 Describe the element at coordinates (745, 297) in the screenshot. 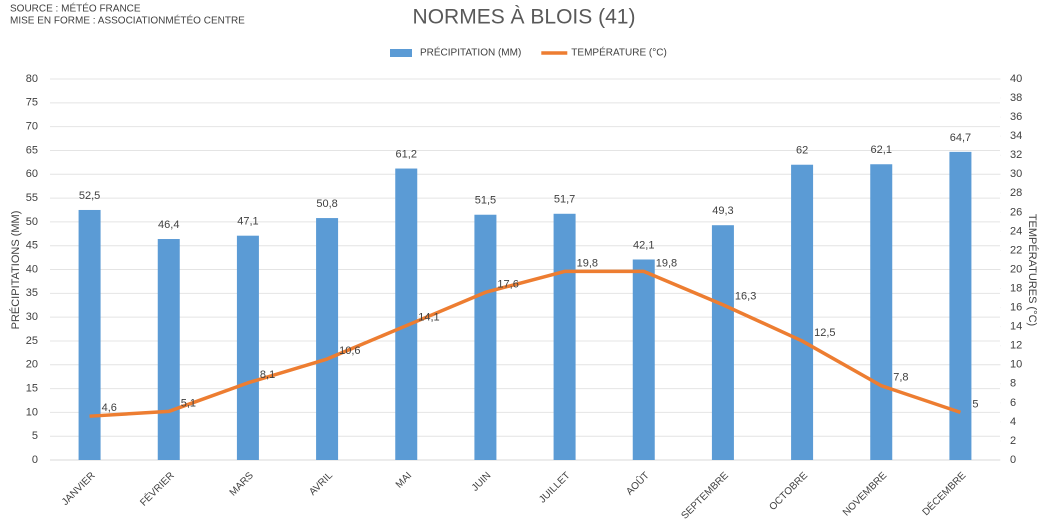

I see `line-value-label: 16,3` at that location.